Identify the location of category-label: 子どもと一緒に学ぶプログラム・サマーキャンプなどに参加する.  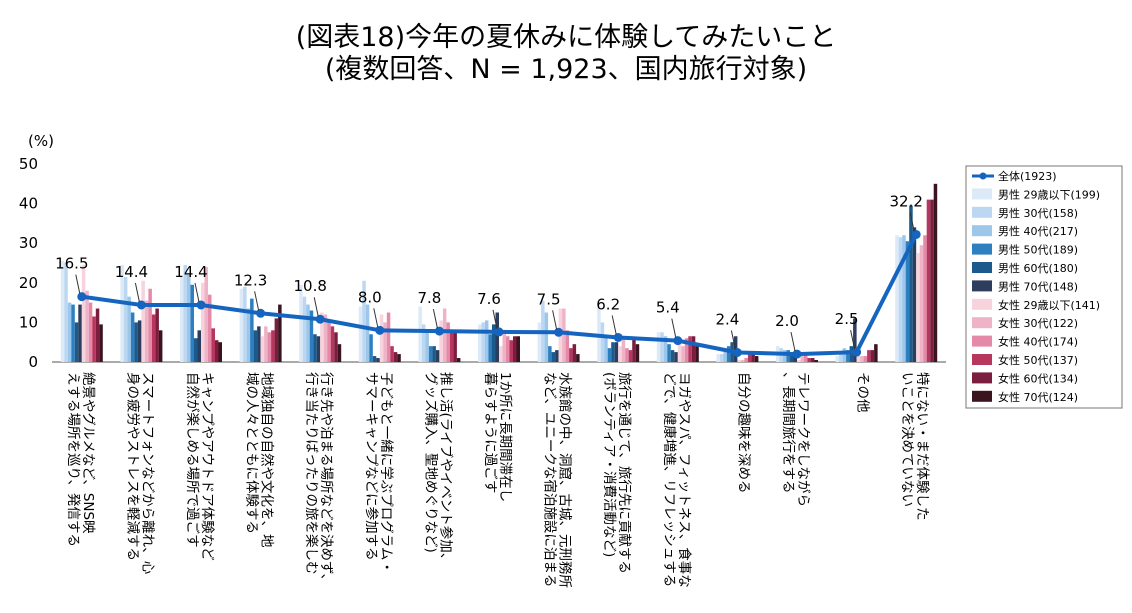
(378, 473).